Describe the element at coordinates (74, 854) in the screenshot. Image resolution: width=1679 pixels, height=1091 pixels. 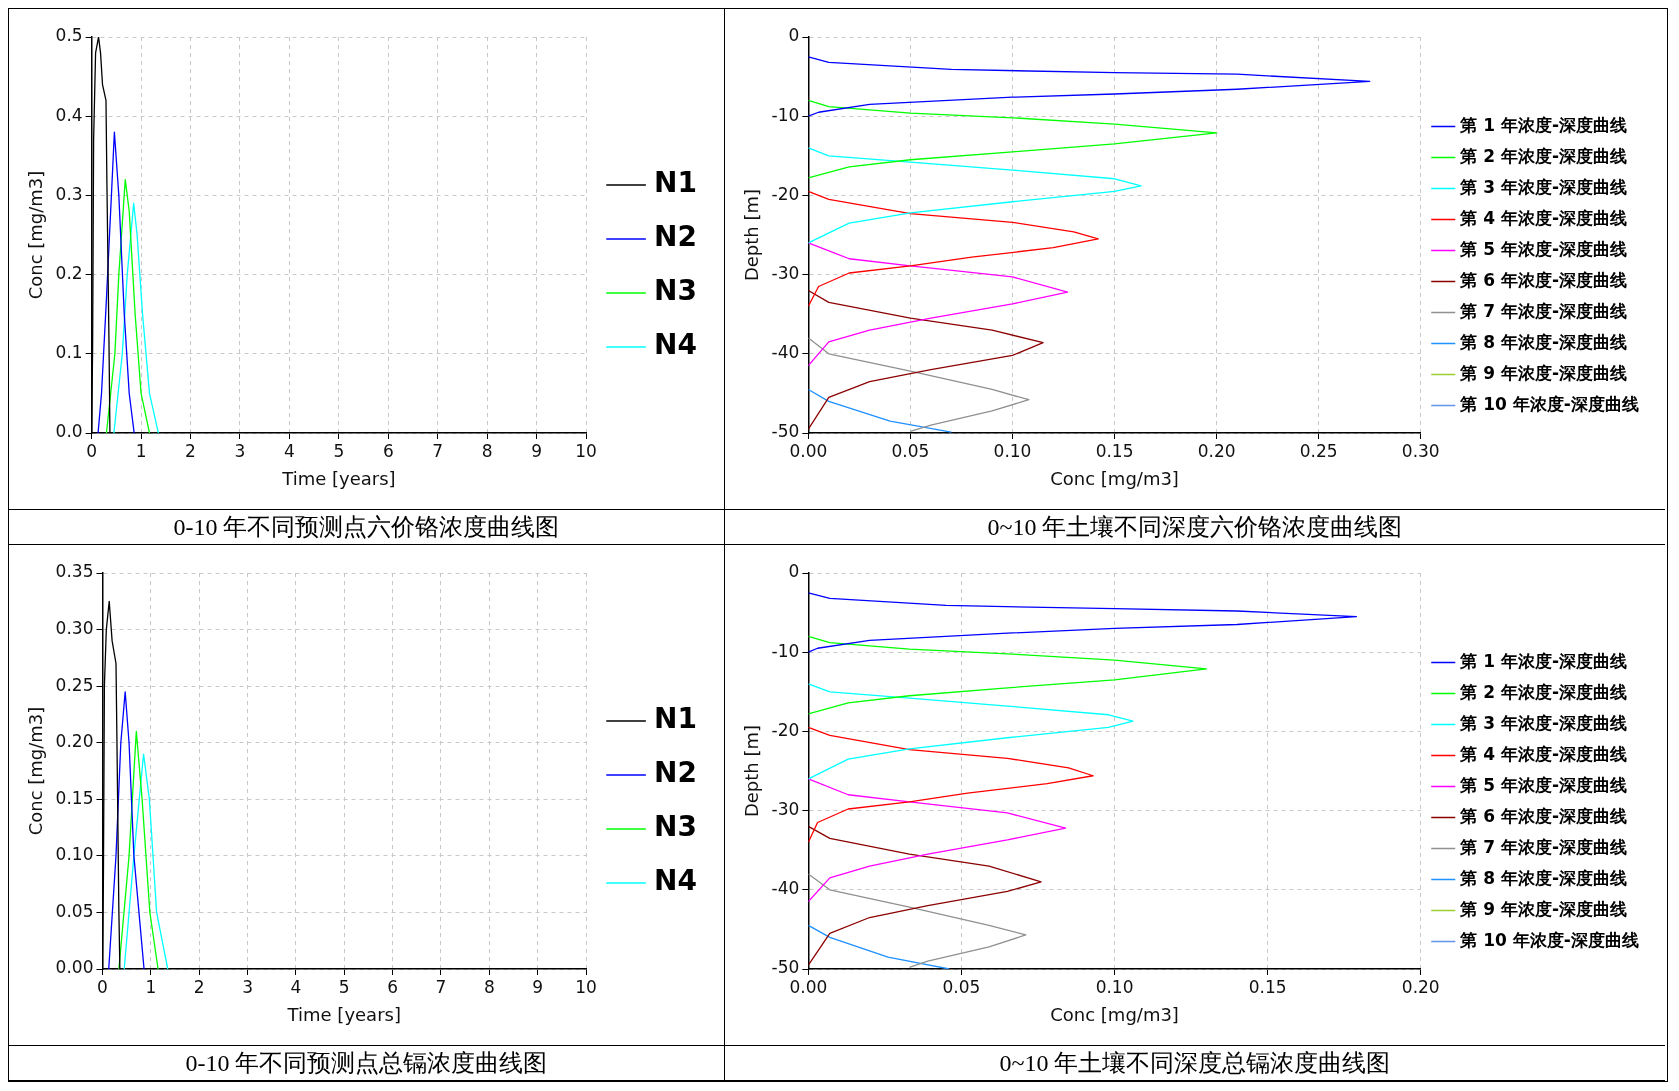
I see `y-tick-label: 0.10` at that location.